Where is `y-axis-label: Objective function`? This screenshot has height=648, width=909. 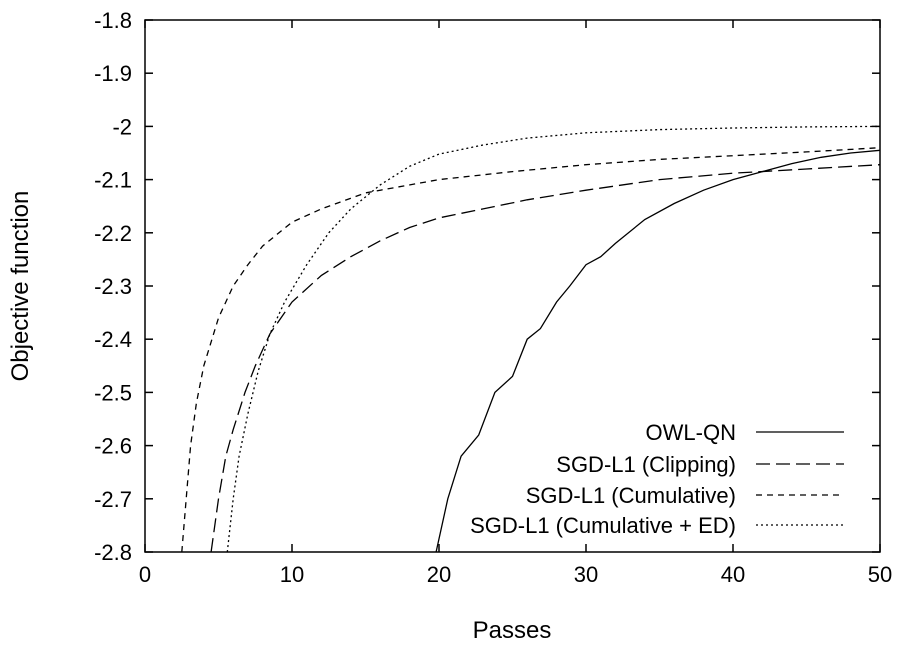
y-axis-label: Objective function is located at coordinates (20, 286).